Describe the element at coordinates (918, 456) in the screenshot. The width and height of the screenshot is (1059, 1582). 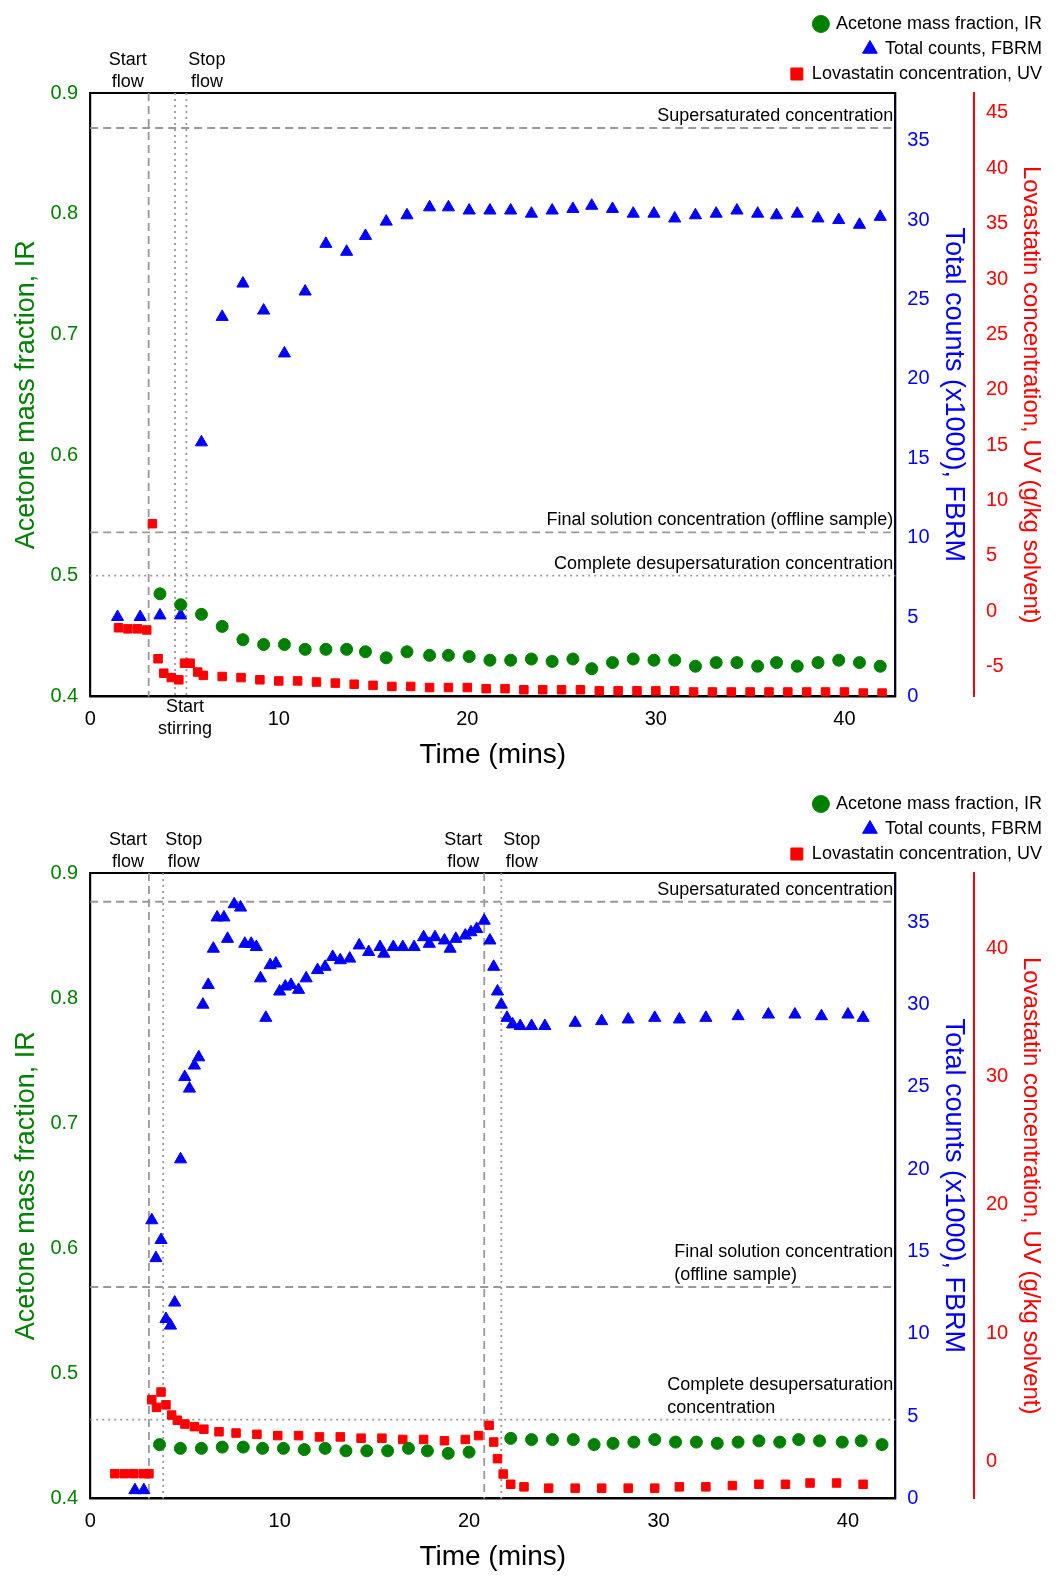
I see `y2-tick-label: 15` at that location.